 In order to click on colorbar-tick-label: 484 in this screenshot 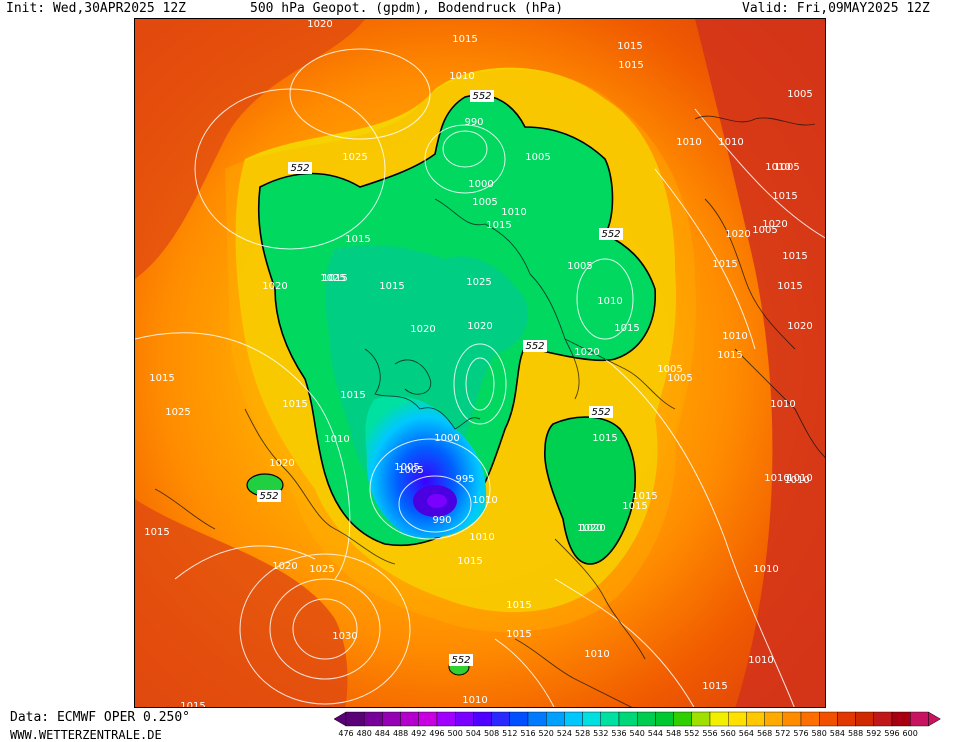, I will do `click(382, 733)`.